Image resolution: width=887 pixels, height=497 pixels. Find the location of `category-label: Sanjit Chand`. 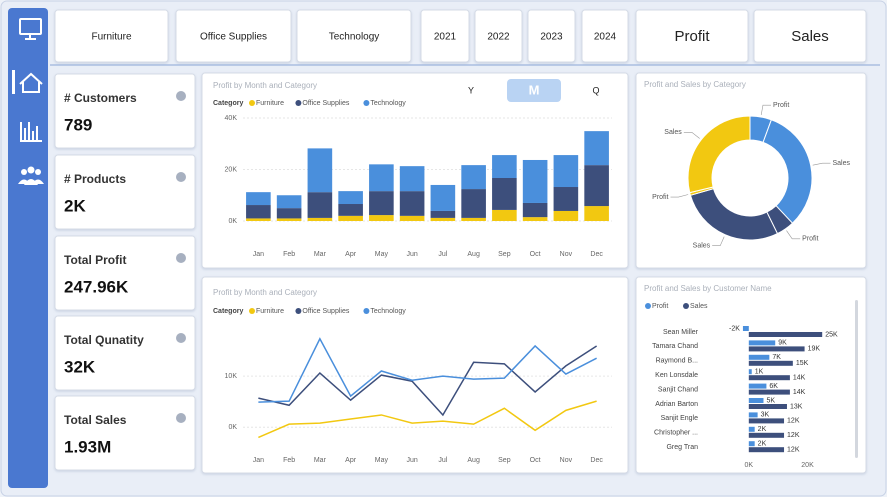

category-label: Sanjit Chand is located at coordinates (678, 389).